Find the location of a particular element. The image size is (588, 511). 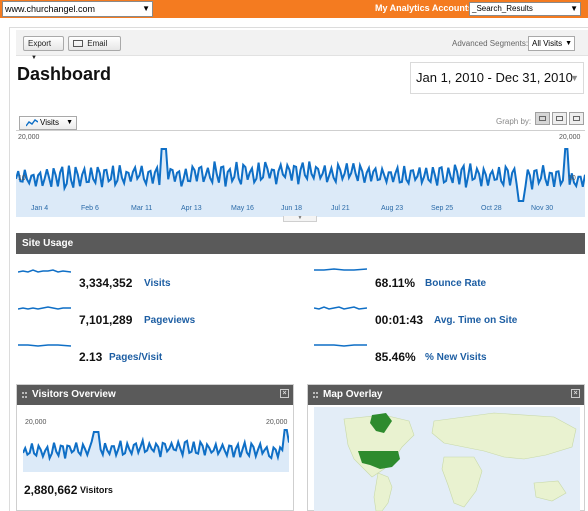

visitors-graph is located at coordinates (156, 450).